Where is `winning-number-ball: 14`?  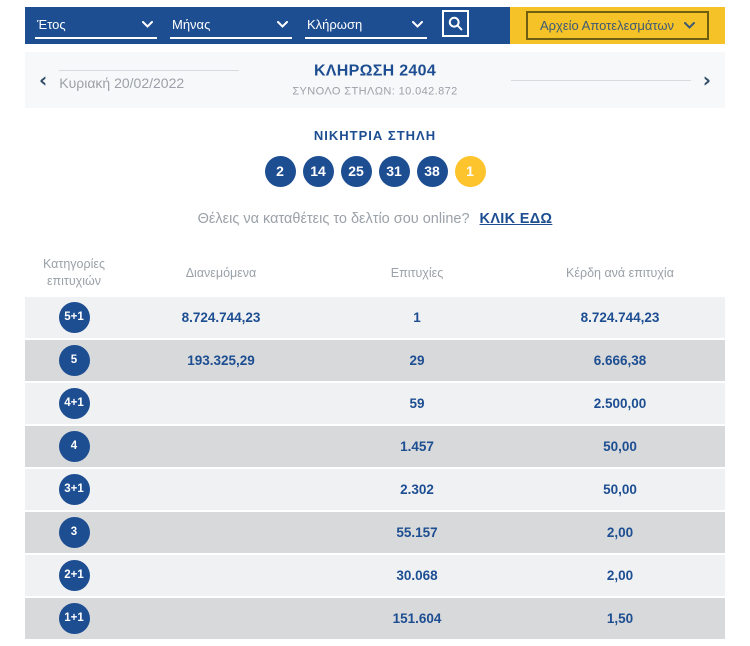
winning-number-ball: 14 is located at coordinates (318, 171).